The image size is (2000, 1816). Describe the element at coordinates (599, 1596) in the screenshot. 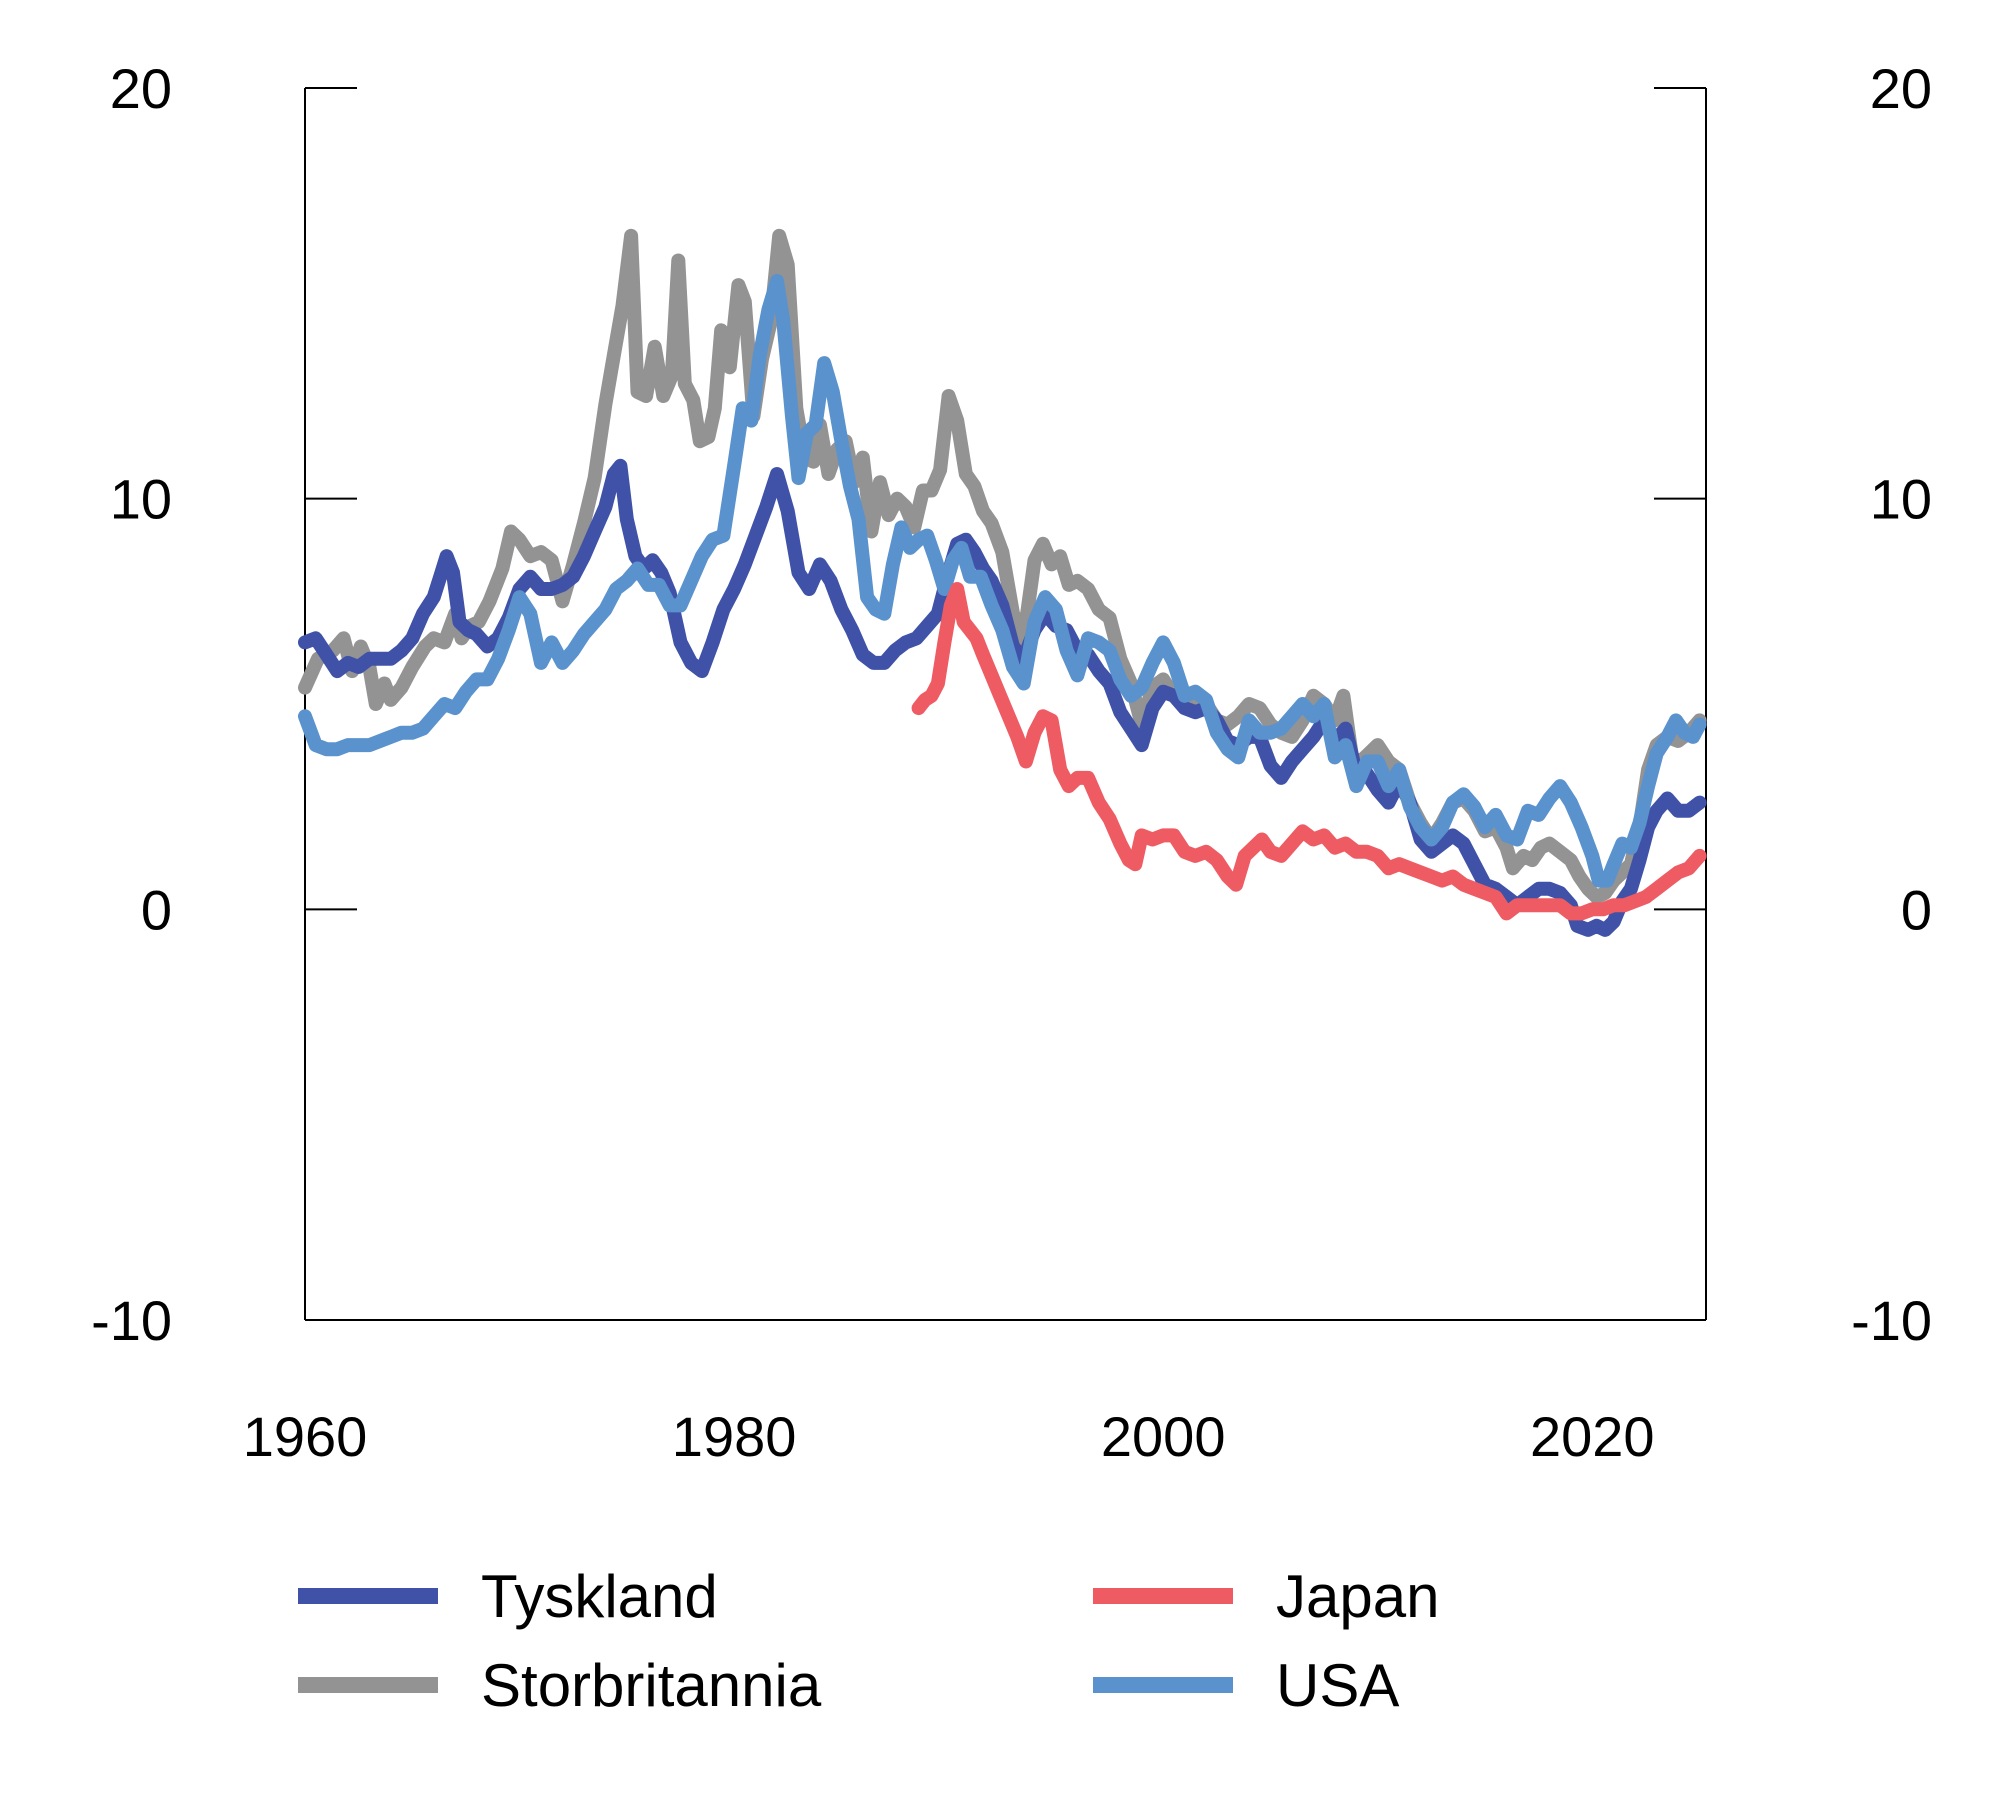

I see `legend-label: Tyskland` at that location.